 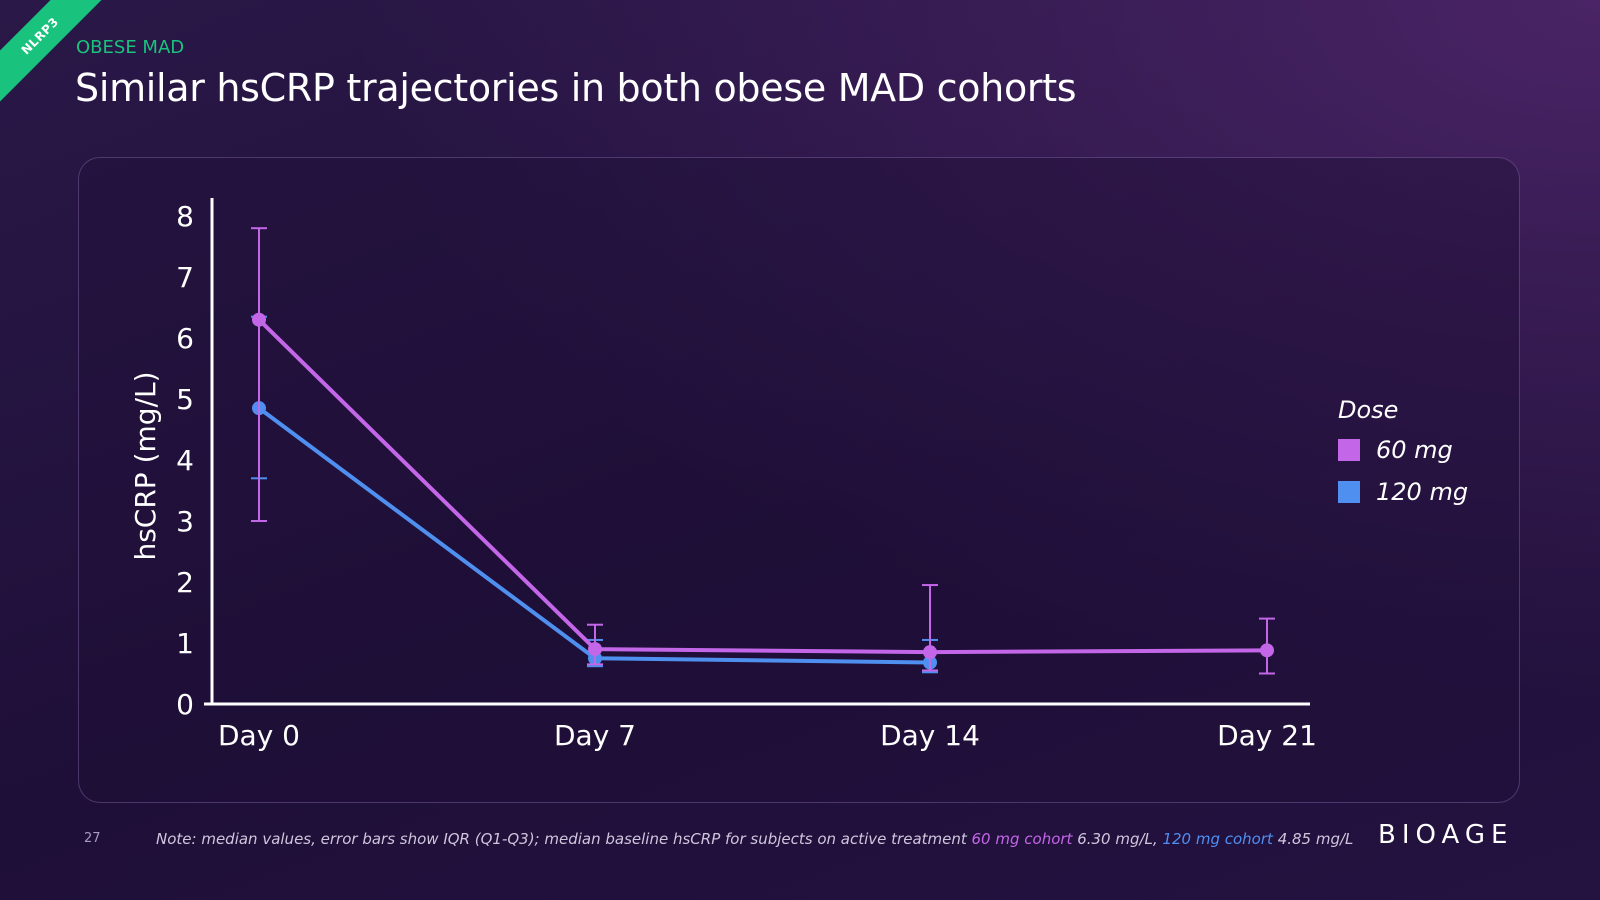 I want to click on legend-item-60mg: 60 mg, so click(x=1403, y=450).